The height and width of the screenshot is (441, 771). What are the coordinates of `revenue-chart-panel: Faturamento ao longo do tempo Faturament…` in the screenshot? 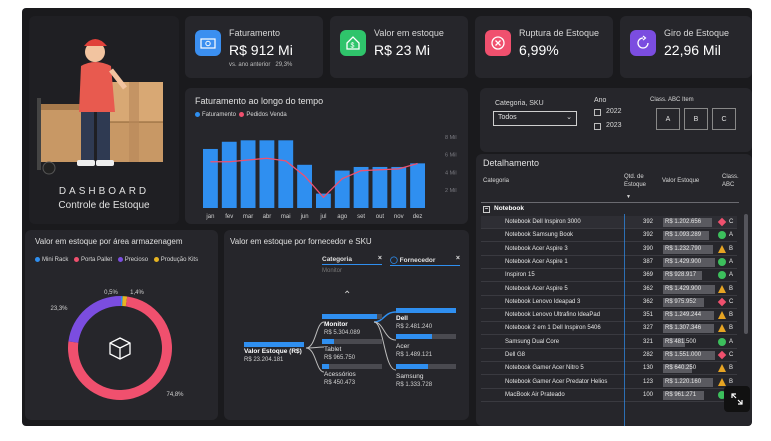 It's located at (326, 156).